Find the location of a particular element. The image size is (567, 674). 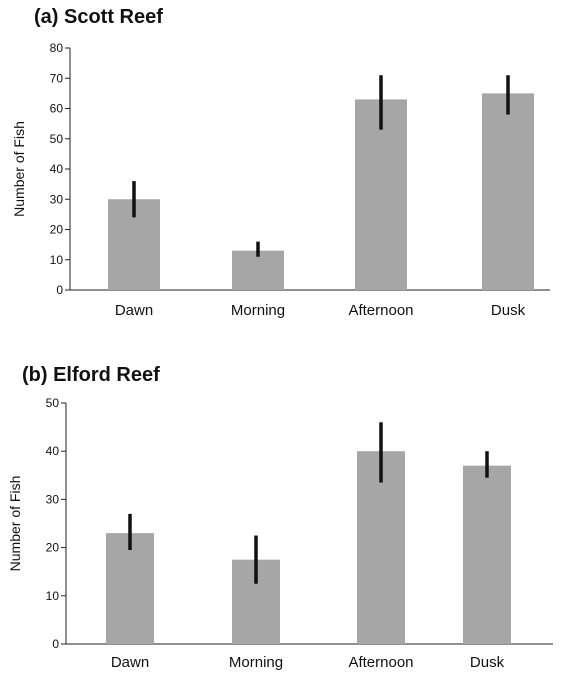

chart-title: (a) Scott Reef is located at coordinates (98, 17).